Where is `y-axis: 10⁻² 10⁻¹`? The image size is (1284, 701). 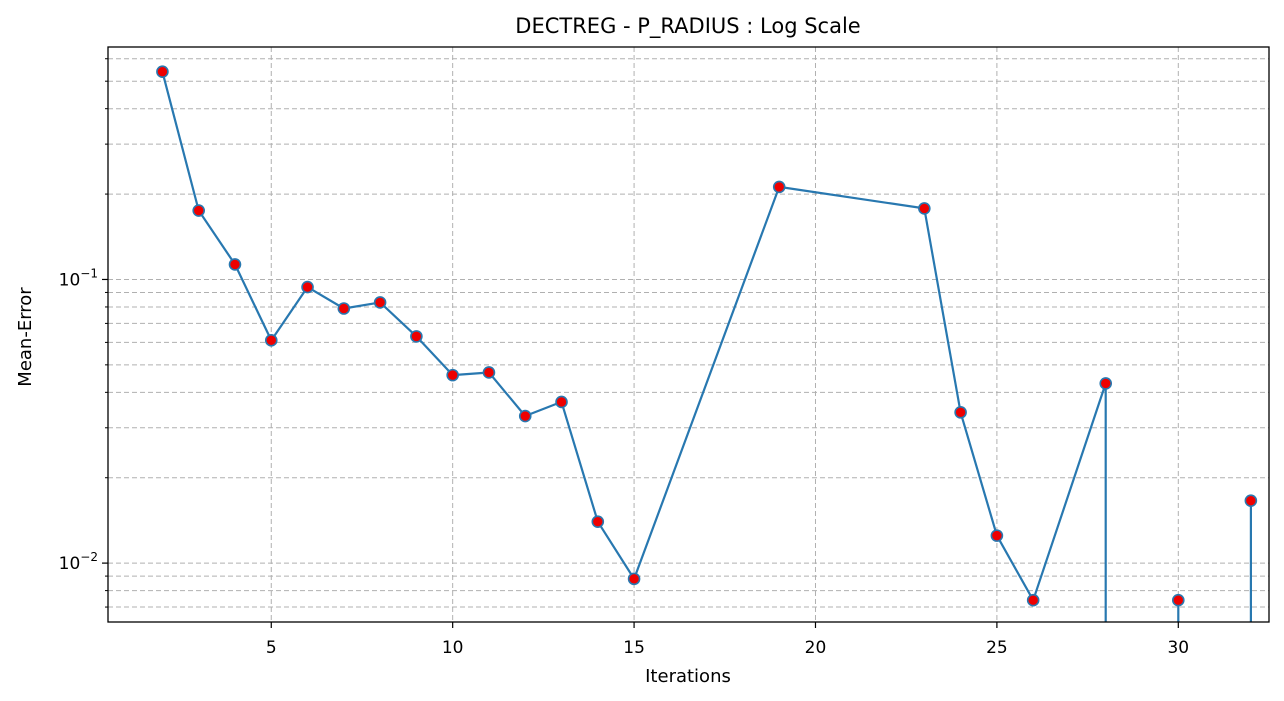
y-axis: 10⁻² 10⁻¹ is located at coordinates (83, 333).